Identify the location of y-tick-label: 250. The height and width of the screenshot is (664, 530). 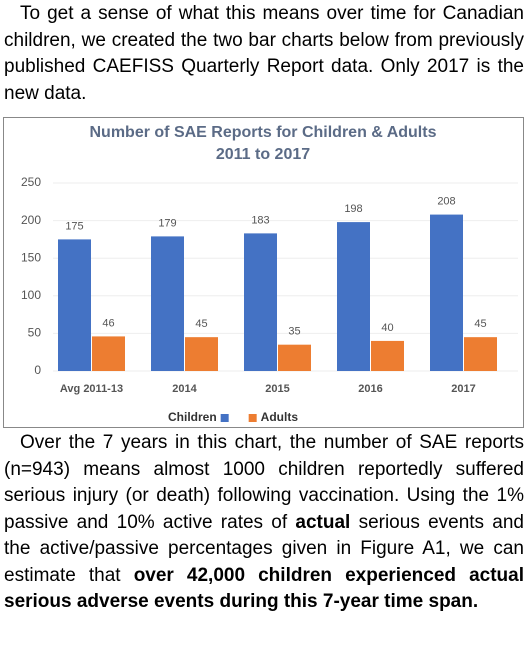
(31, 182).